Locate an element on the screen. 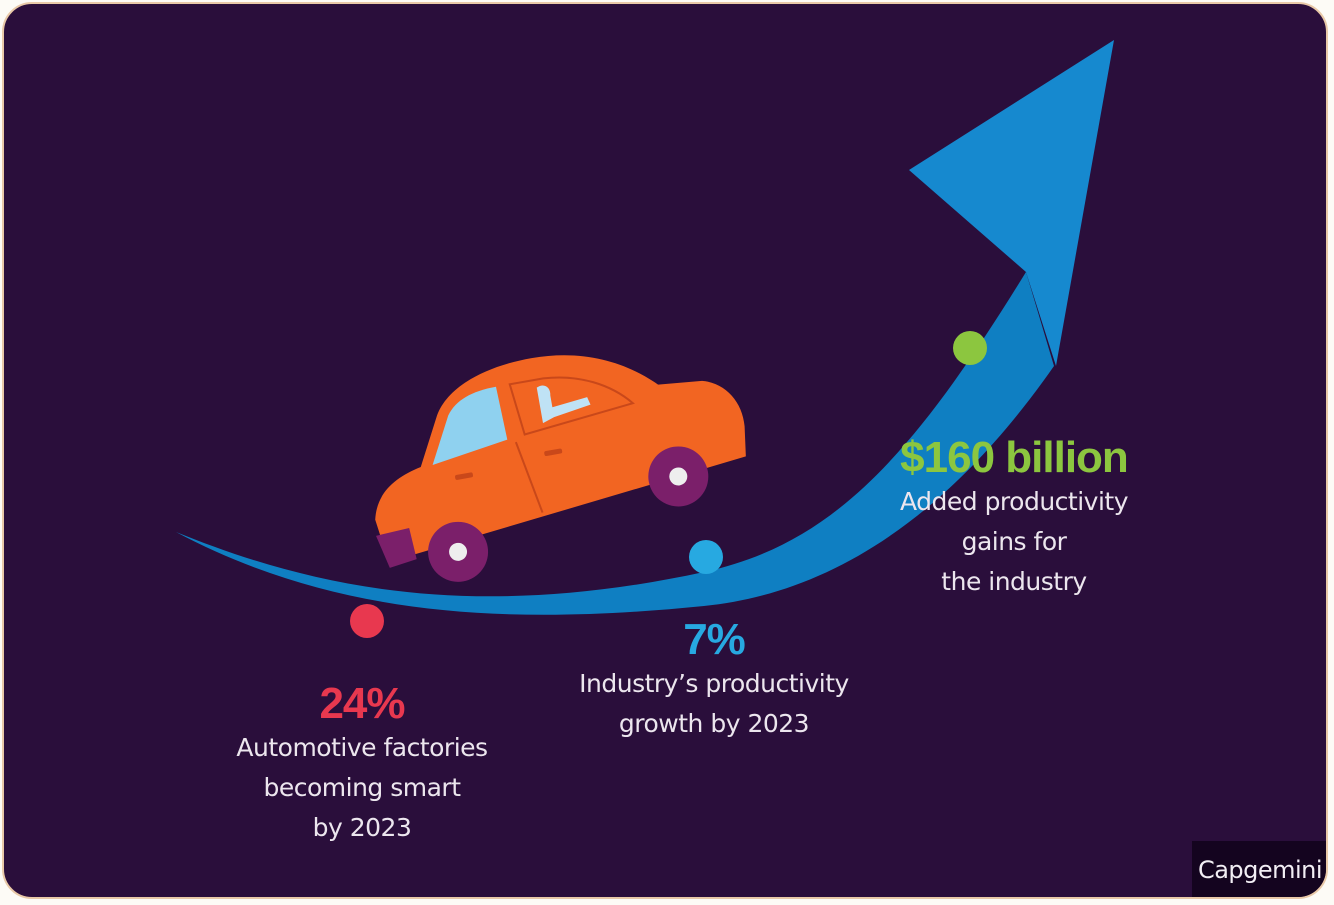 The height and width of the screenshot is (905, 1334). car-illustration is located at coordinates (560, 468).